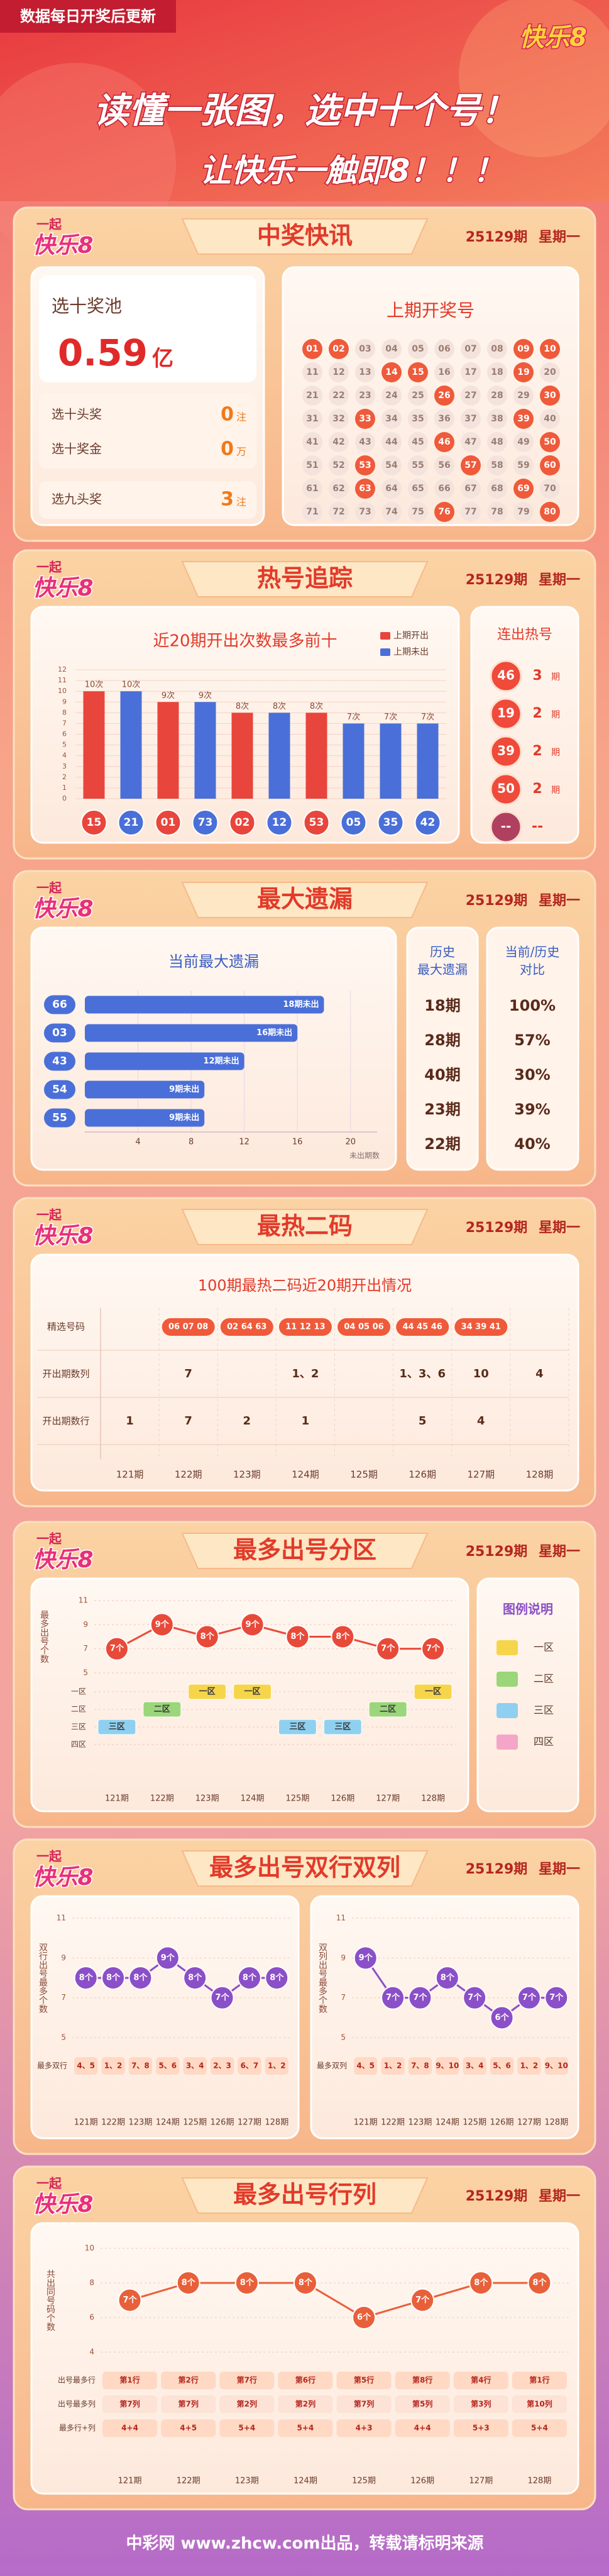  I want to click on section-title: 中奖快讯, so click(305, 236).